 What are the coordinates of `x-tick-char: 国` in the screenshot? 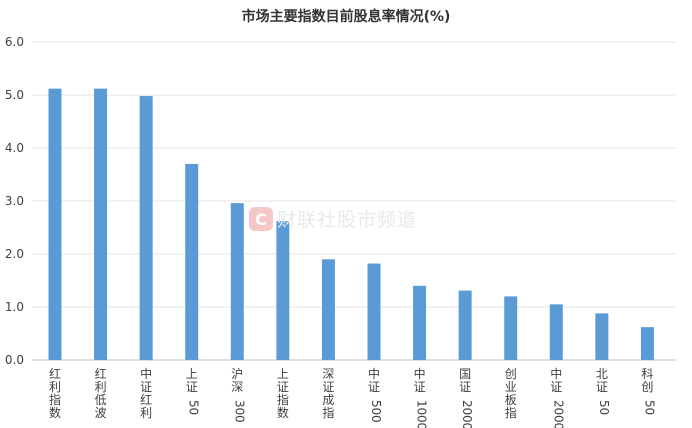 It's located at (465, 374).